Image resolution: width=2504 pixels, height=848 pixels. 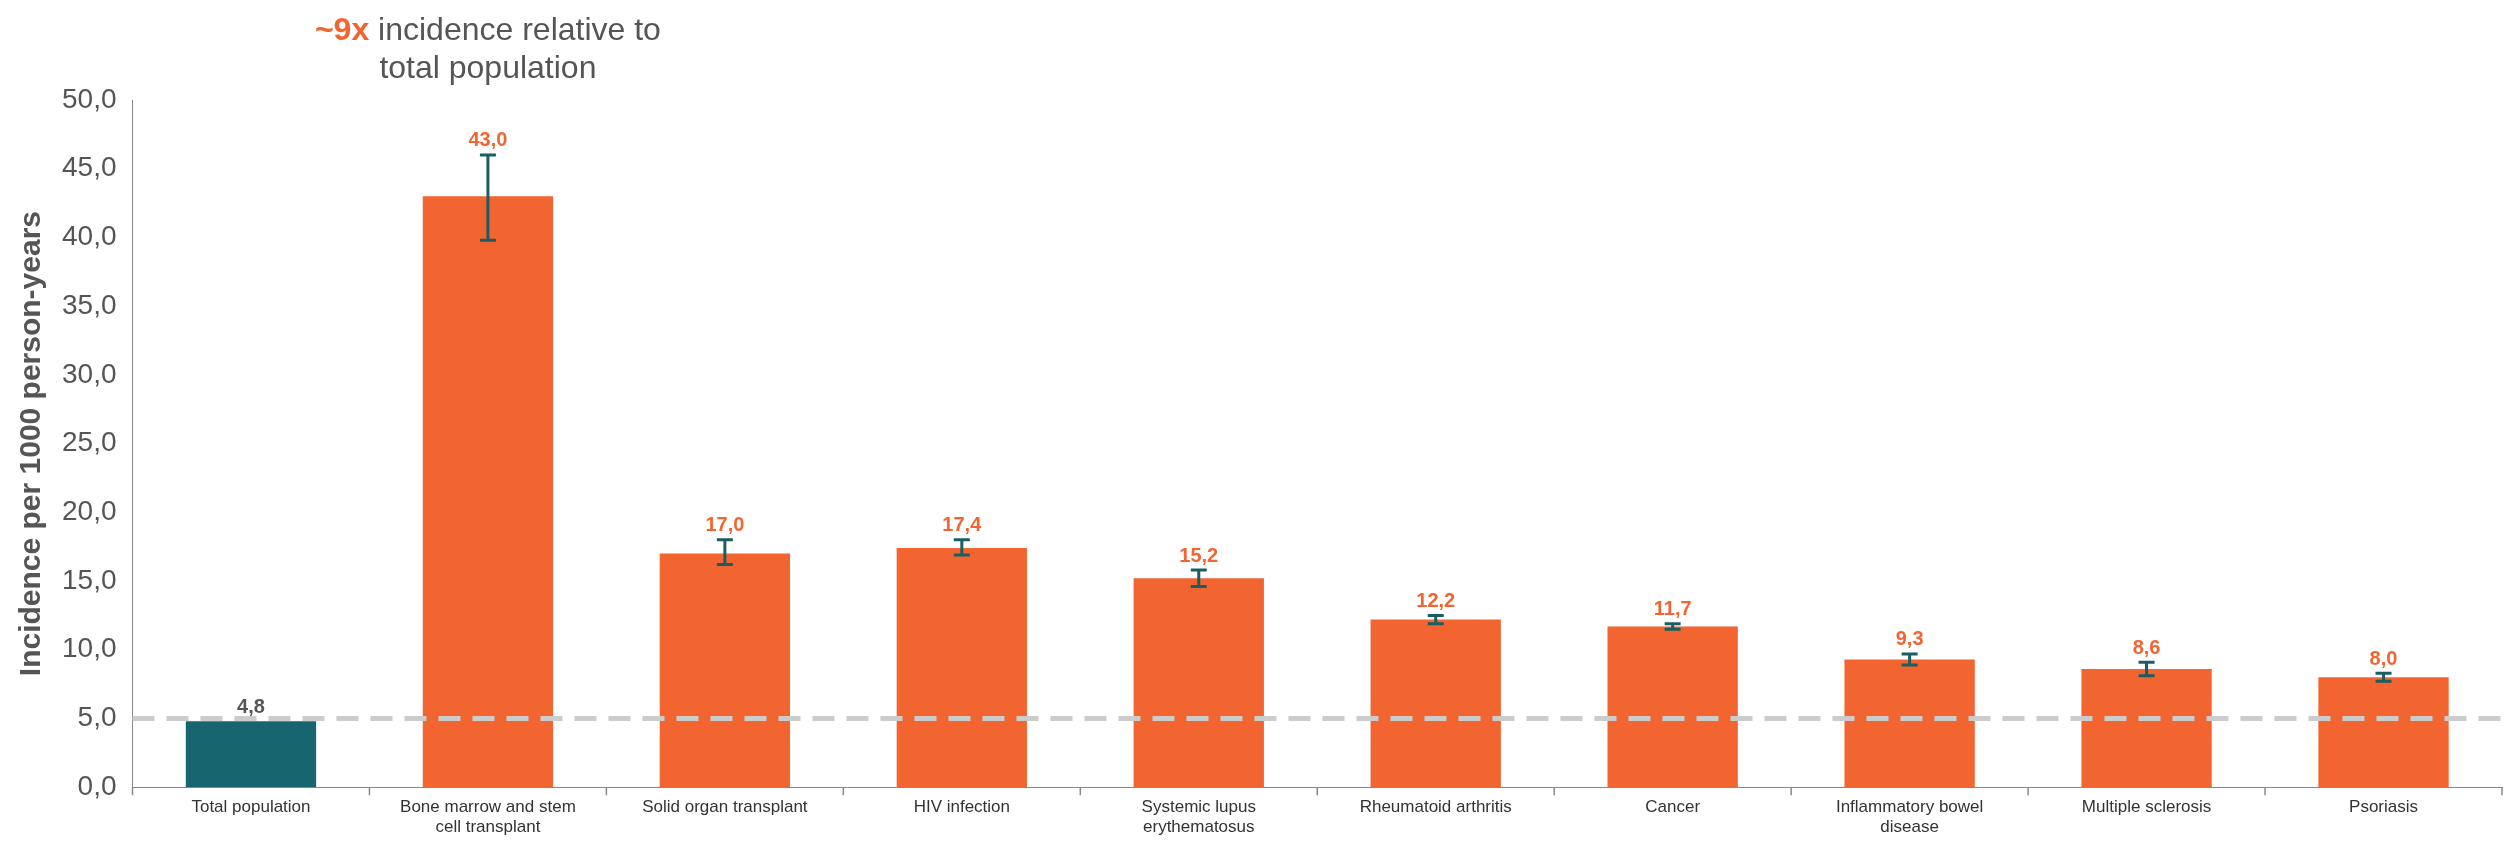 I want to click on y-tick-label: 0,0, so click(x=97, y=785).